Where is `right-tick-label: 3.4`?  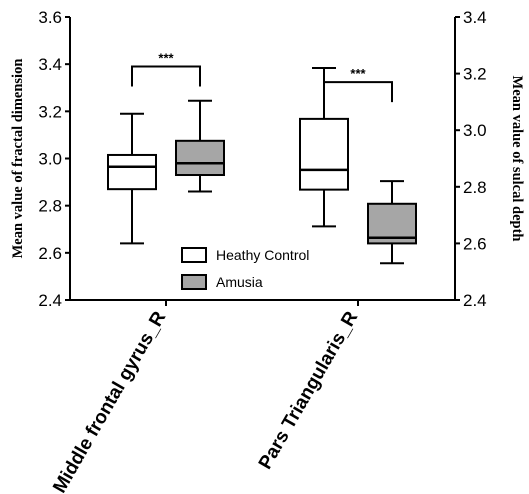
right-tick-label: 3.4 is located at coordinates (475, 17).